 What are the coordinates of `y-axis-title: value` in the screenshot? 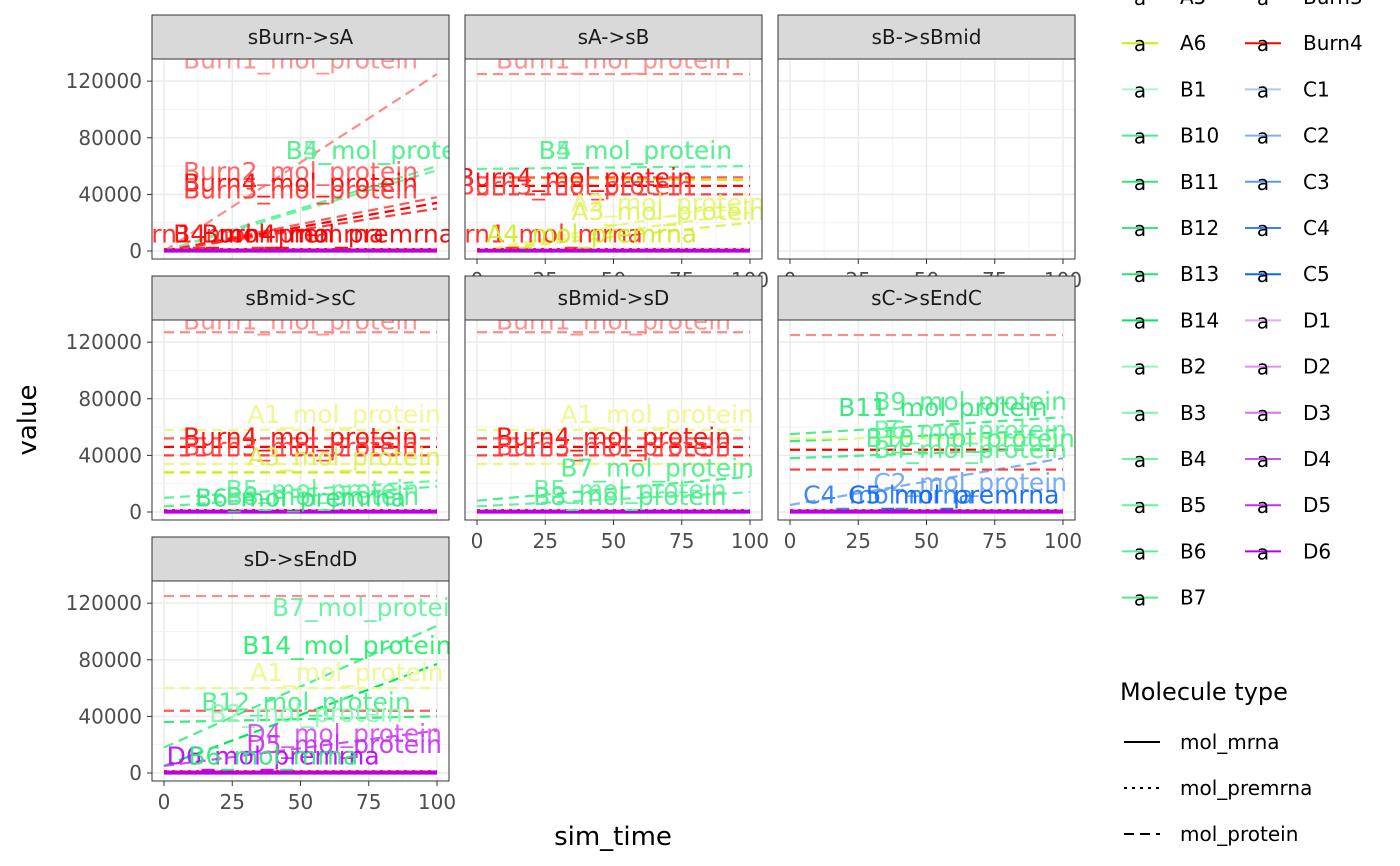 It's located at (28, 419).